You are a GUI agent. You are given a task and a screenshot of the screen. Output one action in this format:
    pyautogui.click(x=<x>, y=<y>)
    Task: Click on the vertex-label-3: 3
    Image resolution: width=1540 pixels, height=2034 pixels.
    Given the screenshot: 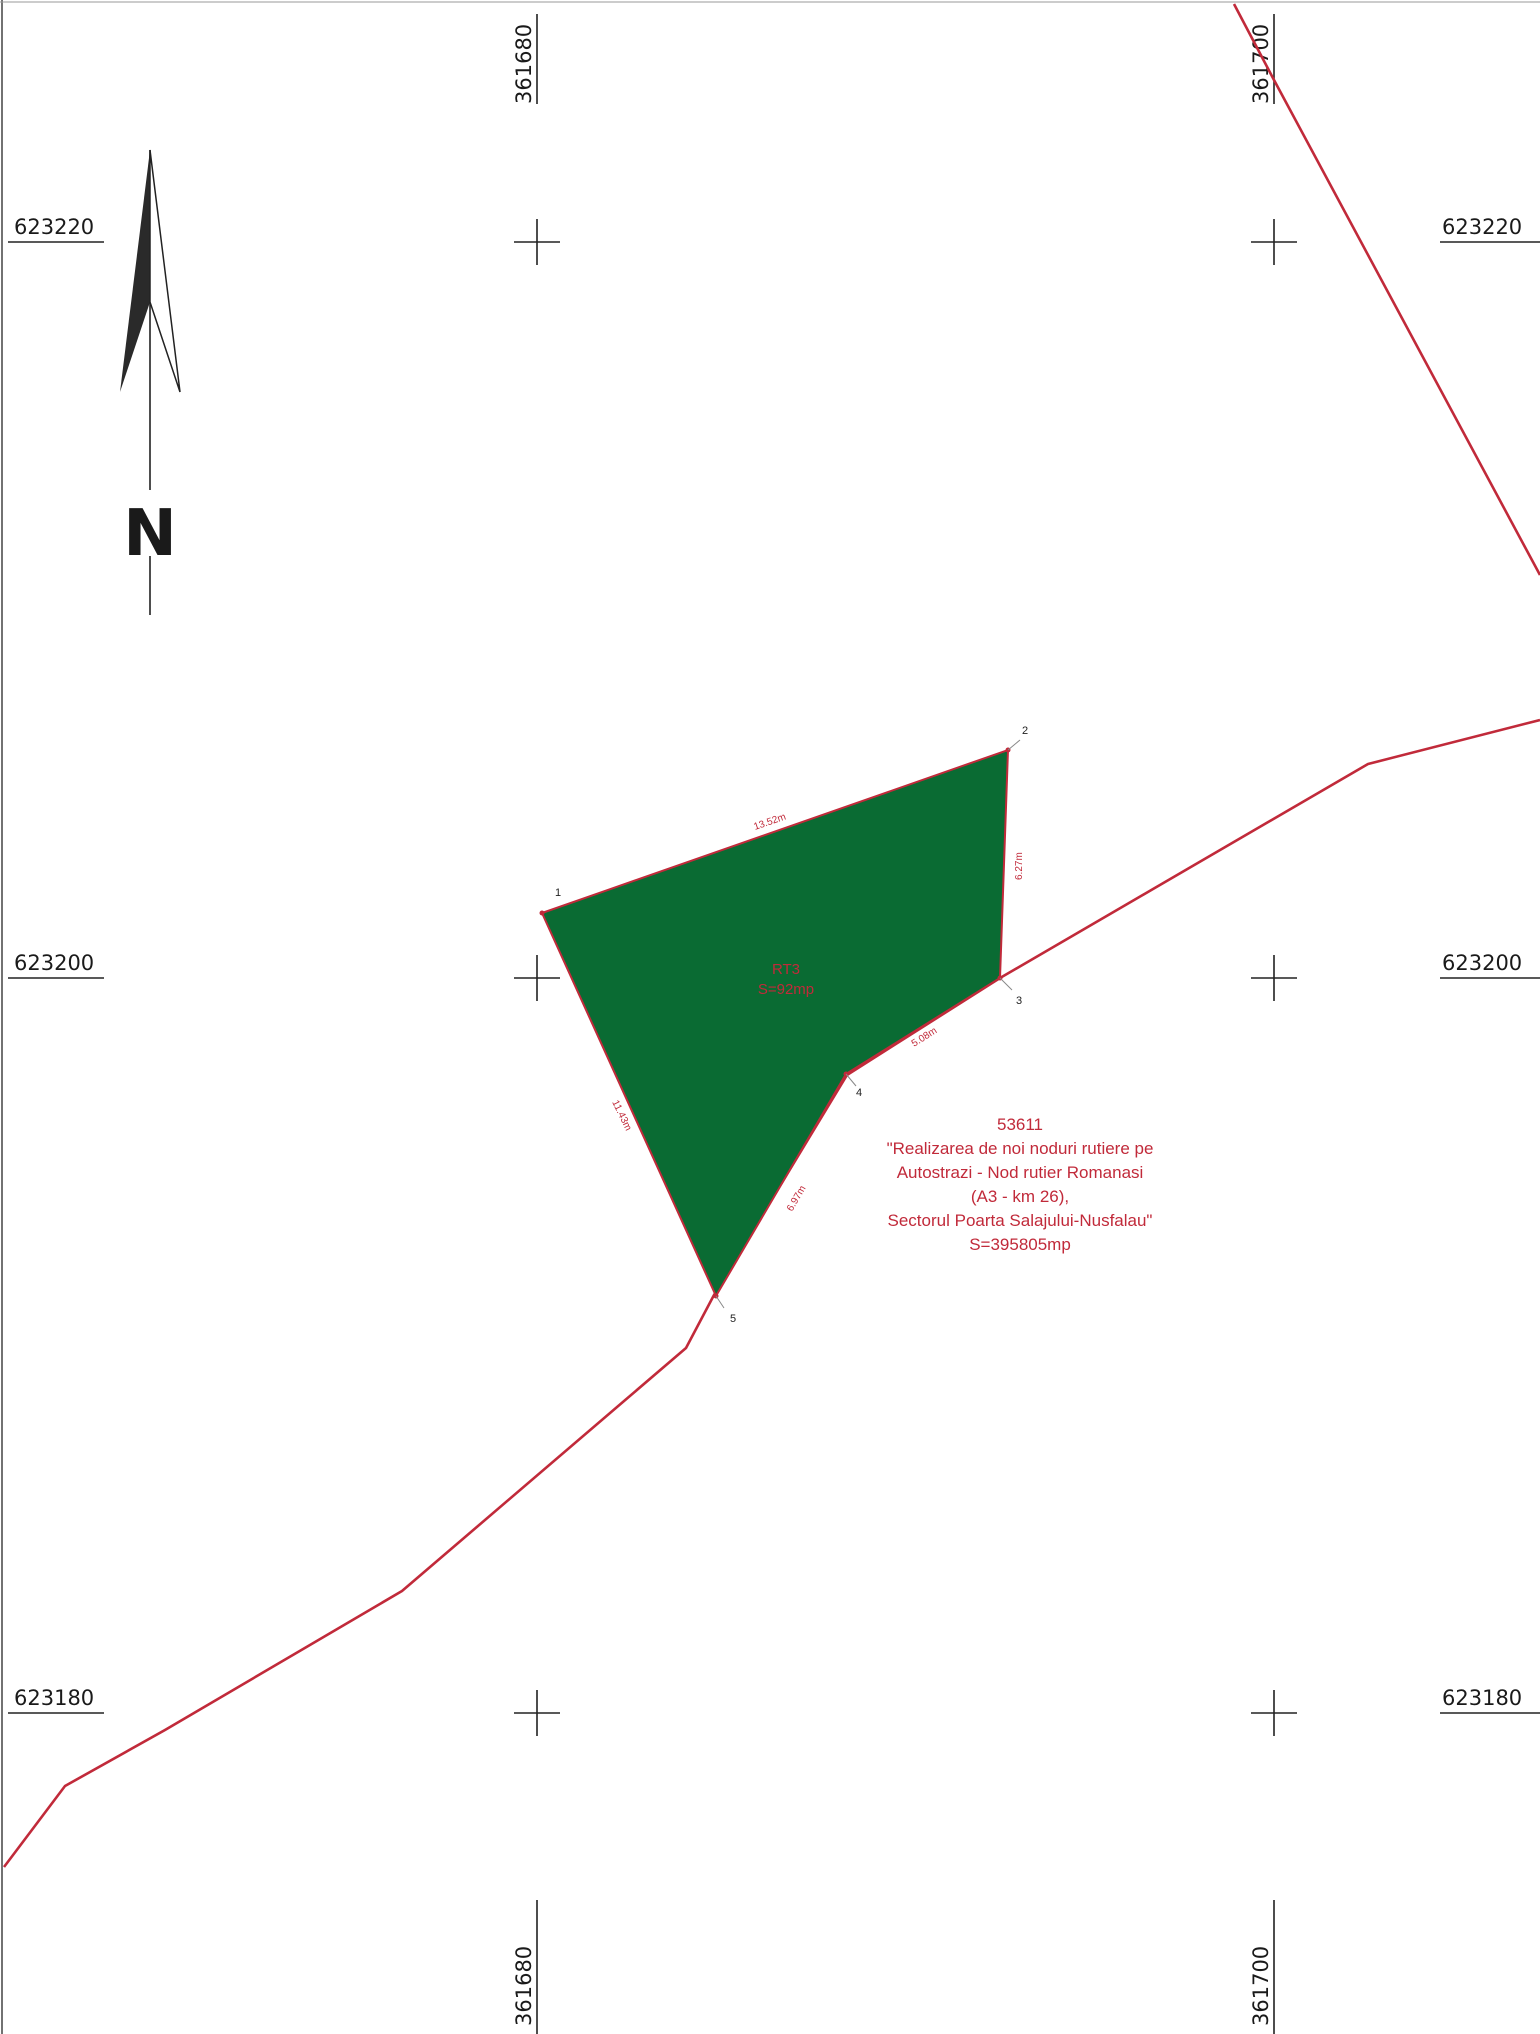 What is the action you would take?
    pyautogui.click(x=1019, y=1001)
    